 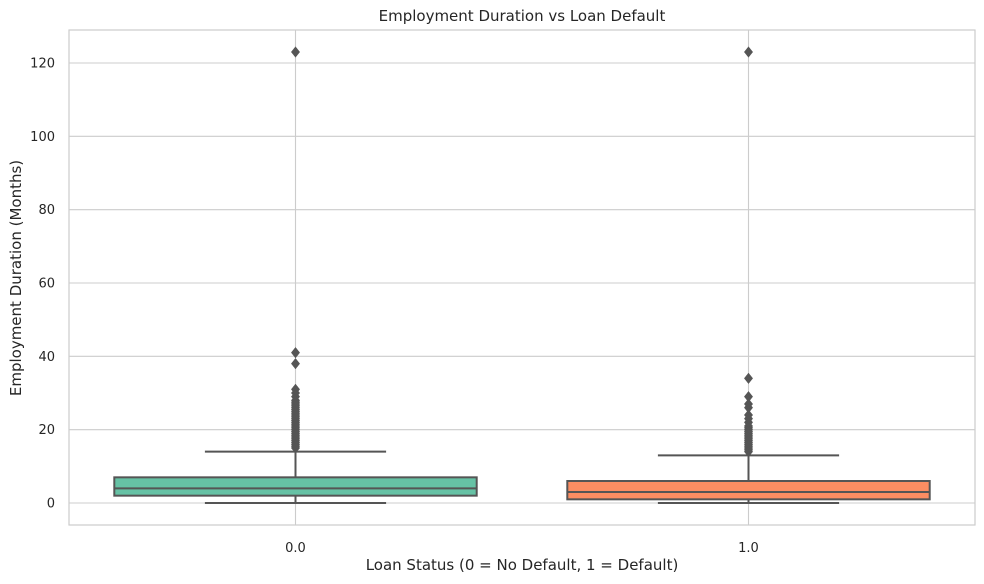 I want to click on y-tick-label: 80, so click(x=46, y=210).